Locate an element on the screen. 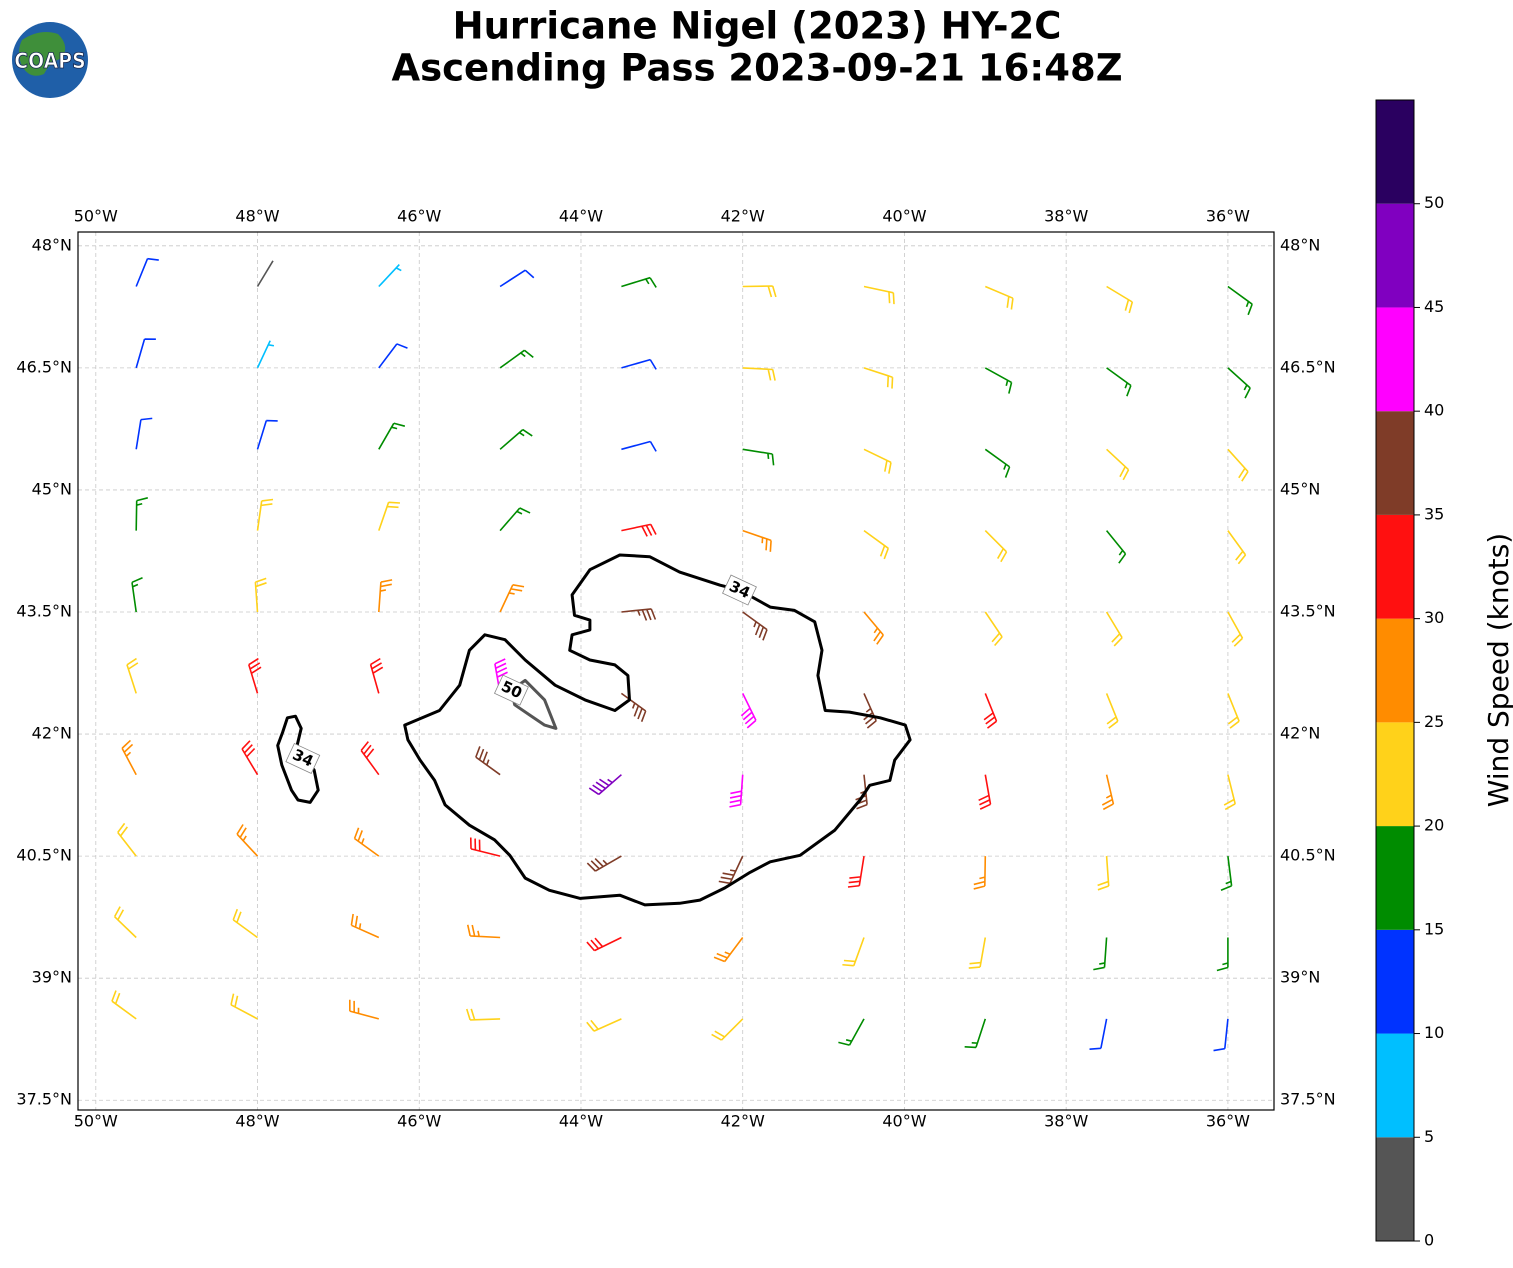 The height and width of the screenshot is (1268, 1513). logo-text: COAPS is located at coordinates (49, 61).